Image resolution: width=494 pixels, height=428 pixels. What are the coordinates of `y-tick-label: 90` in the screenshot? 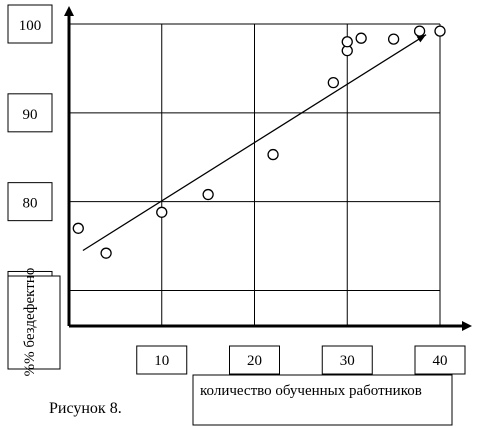 It's located at (30, 115).